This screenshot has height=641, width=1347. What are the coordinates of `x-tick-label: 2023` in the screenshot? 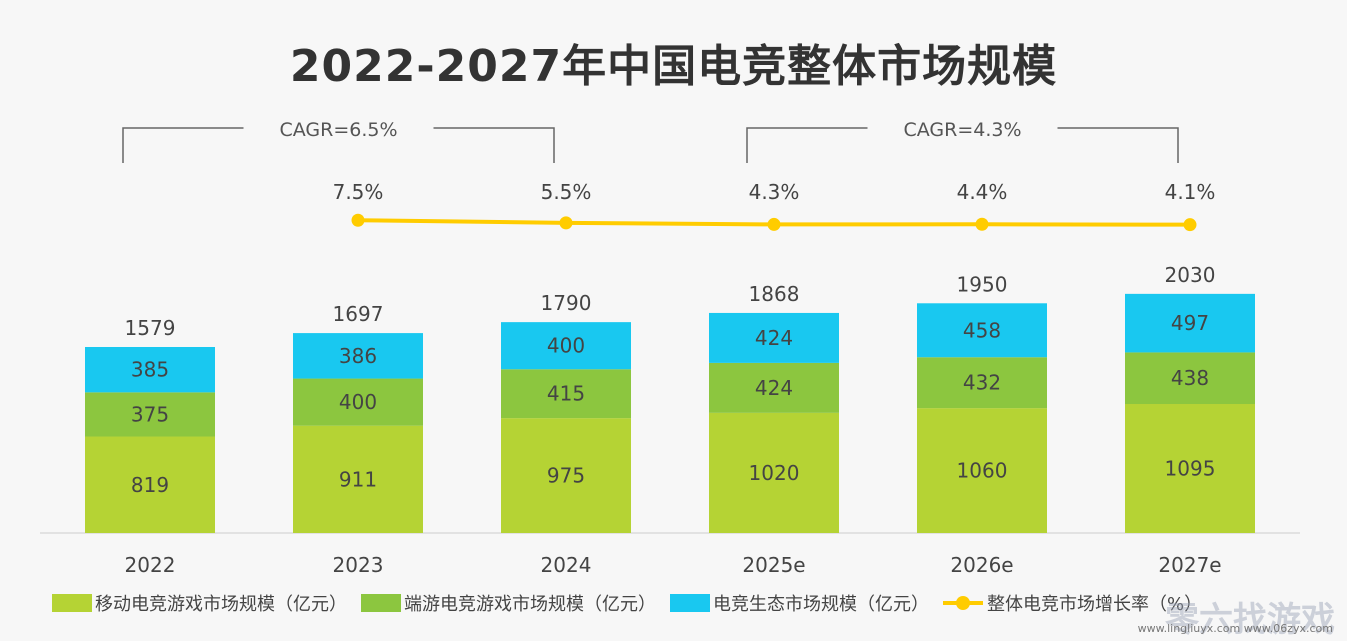 It's located at (358, 565).